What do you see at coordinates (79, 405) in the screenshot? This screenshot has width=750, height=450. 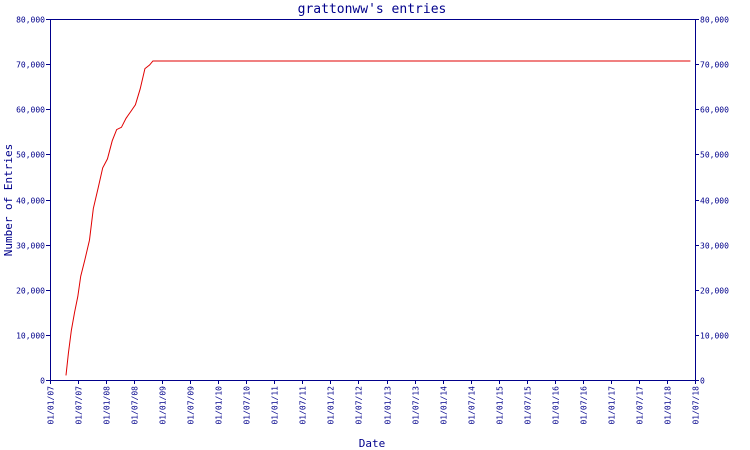 I see `x-tick-label: 01/07/07` at bounding box center [79, 405].